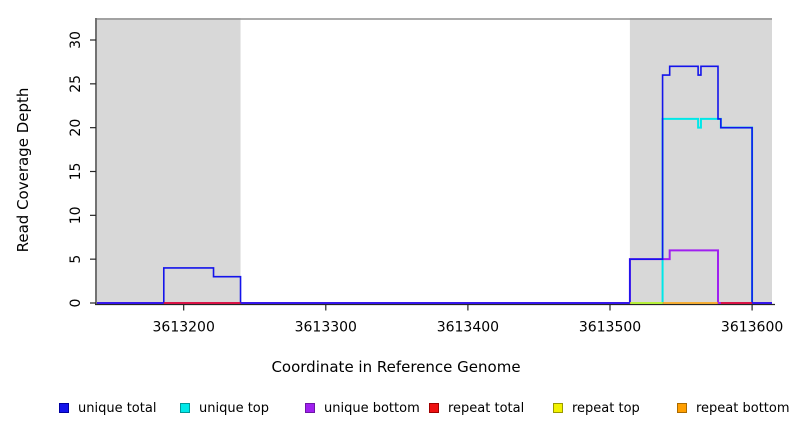 Image resolution: width=792 pixels, height=432 pixels. I want to click on y-tick-label: 30, so click(76, 40).